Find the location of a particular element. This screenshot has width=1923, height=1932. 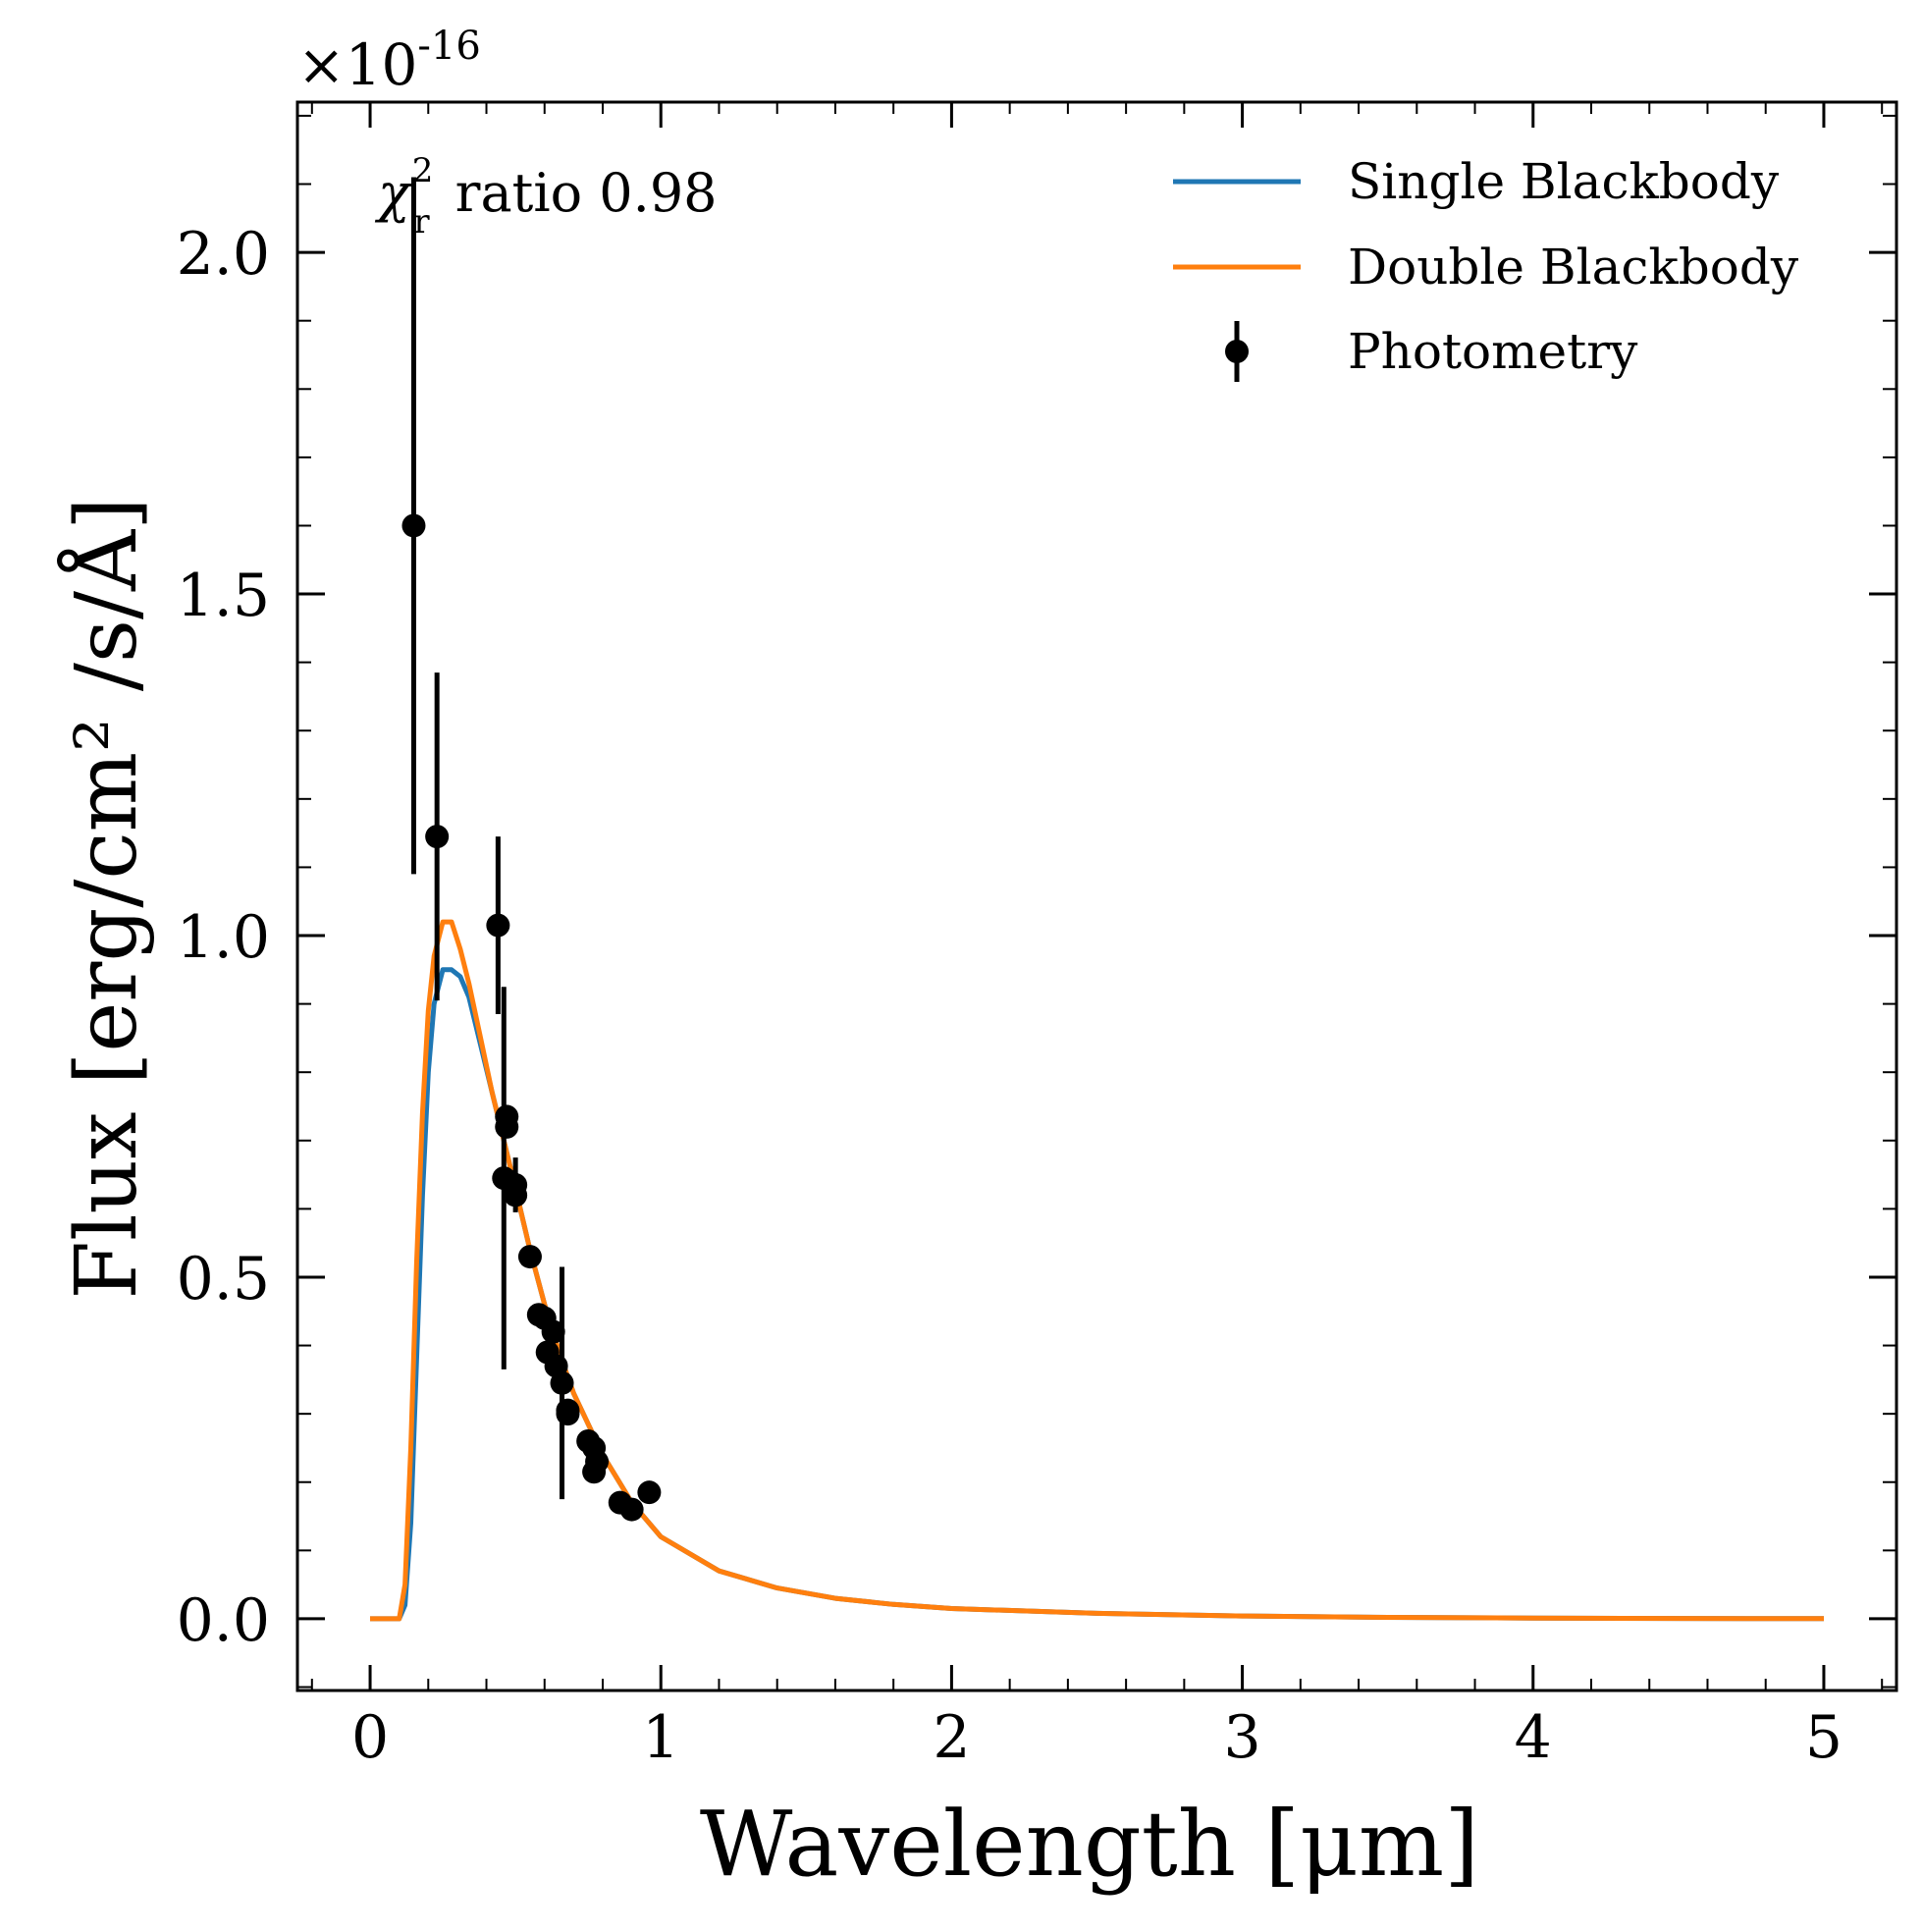

y-multiplier: ×10⁻¹⁶ is located at coordinates (389, 61).